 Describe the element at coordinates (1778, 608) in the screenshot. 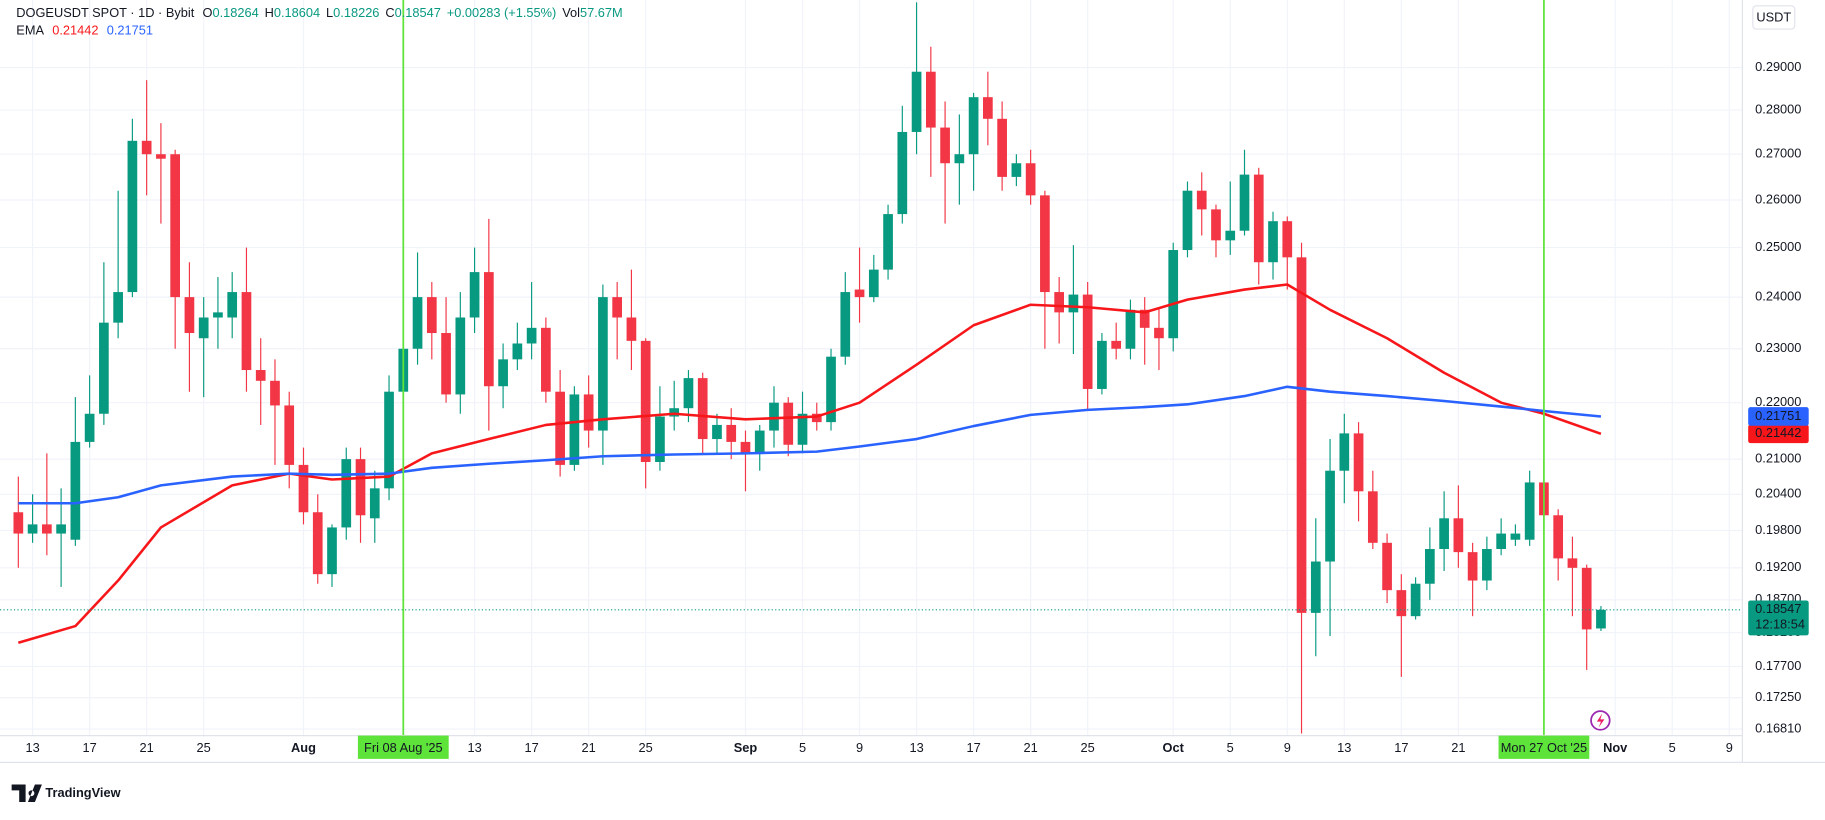

I see `price-badge: 0.18547` at that location.